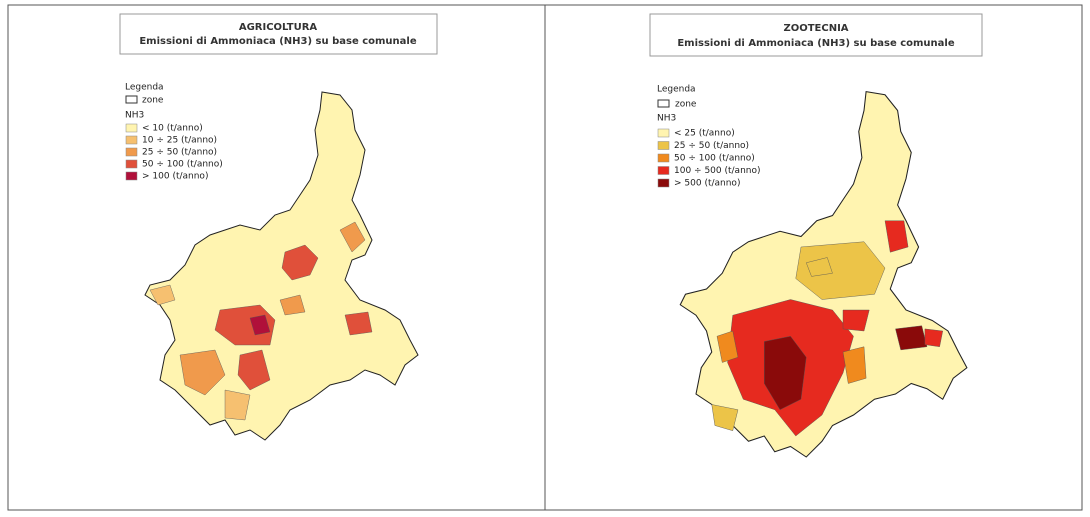 The height and width of the screenshot is (517, 1090). I want to click on legend-label: 10 ÷ 25 (t/anno), so click(179, 141).